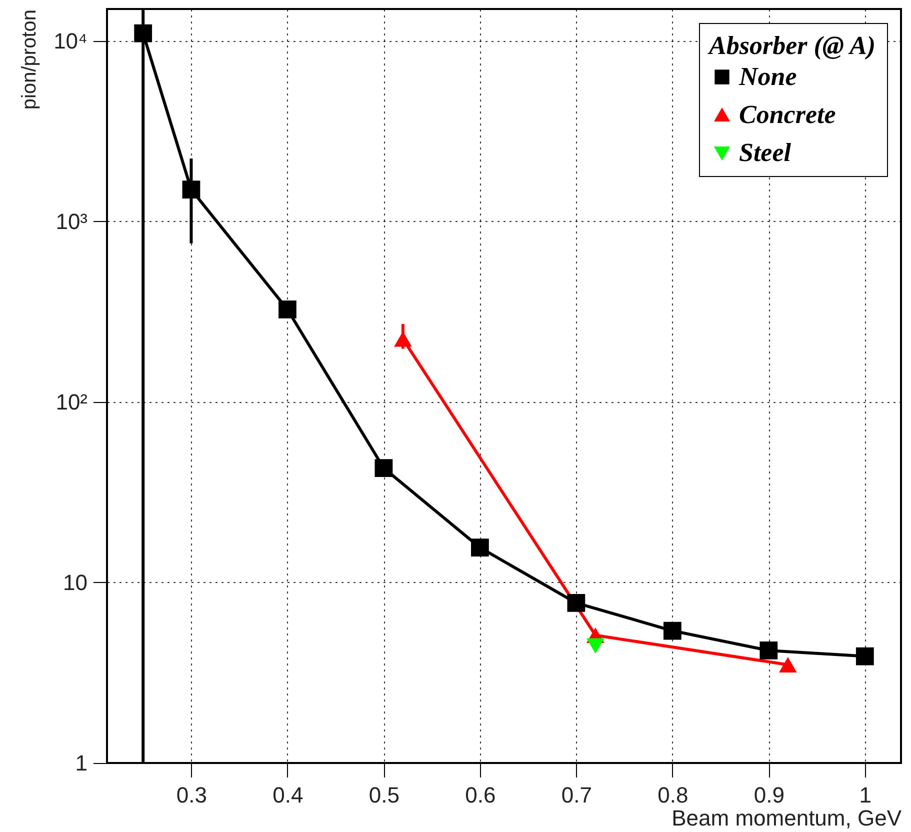  Describe the element at coordinates (71, 41) in the screenshot. I see `y-tick-label: 10⁴` at that location.